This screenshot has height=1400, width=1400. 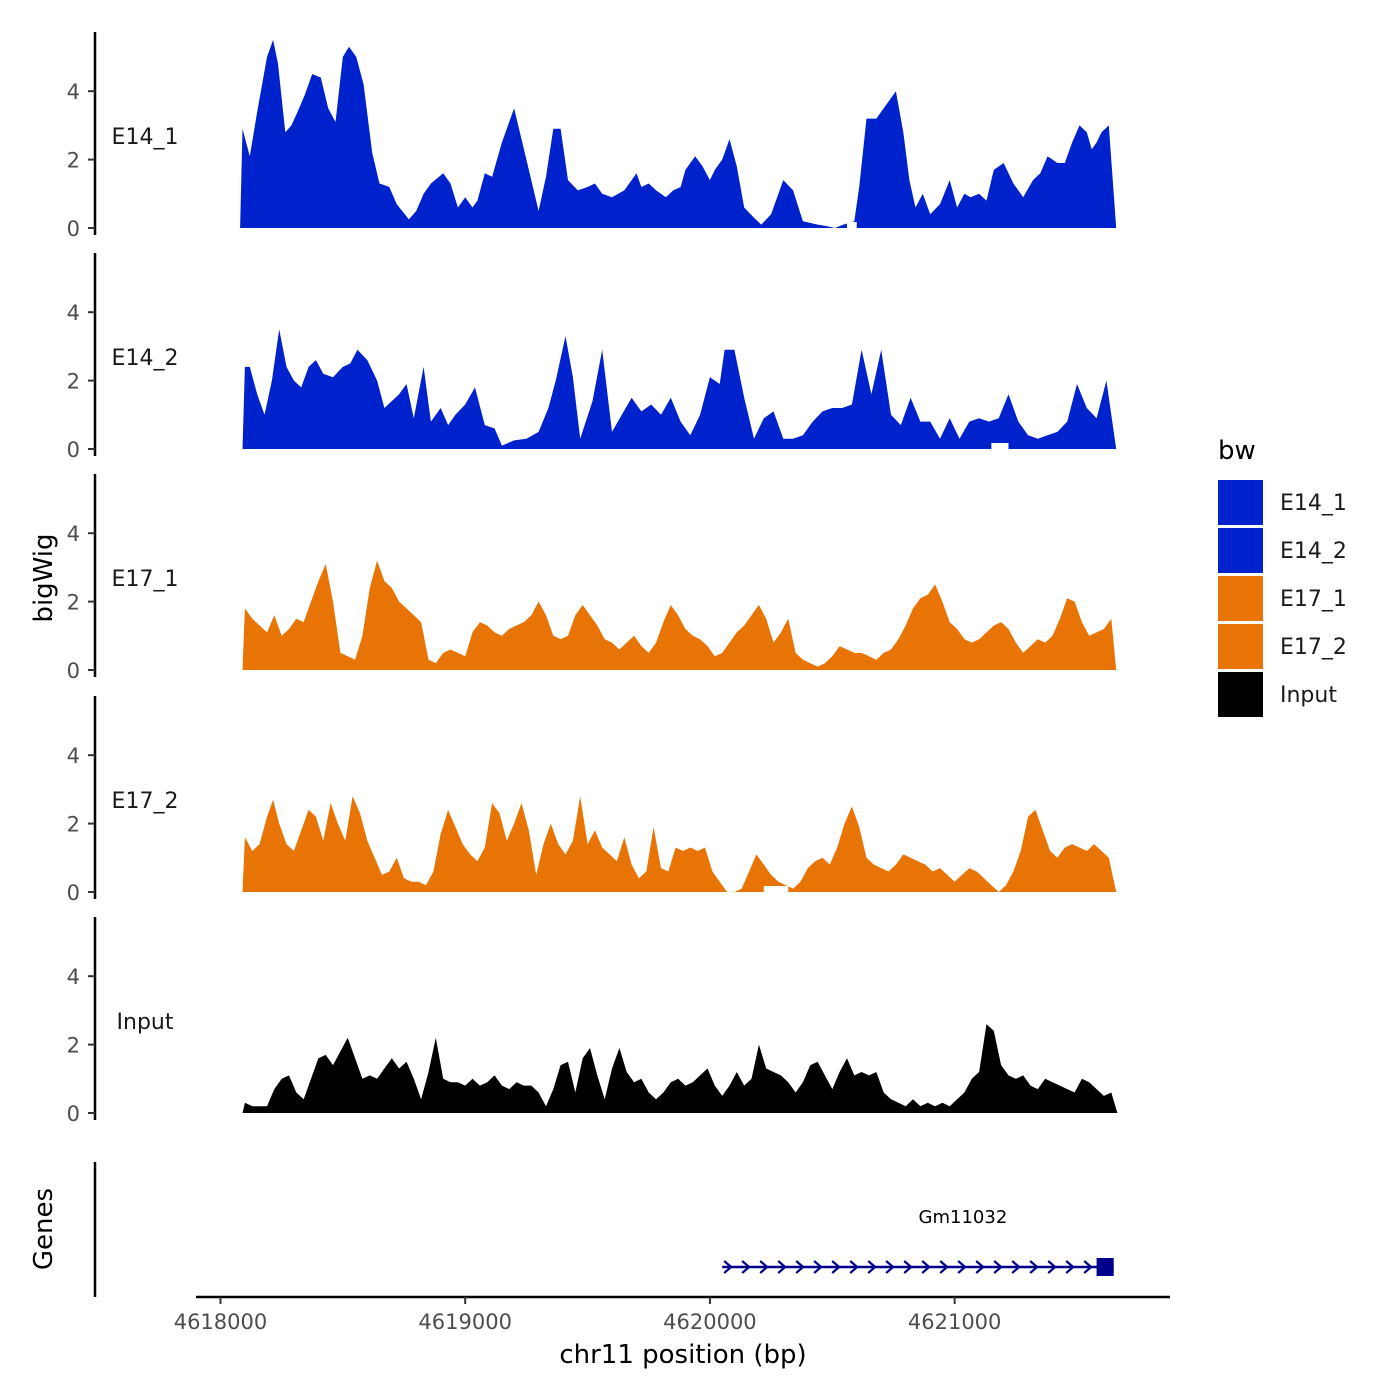 What do you see at coordinates (710, 1322) in the screenshot?
I see `x-tick-label: 4620000` at bounding box center [710, 1322].